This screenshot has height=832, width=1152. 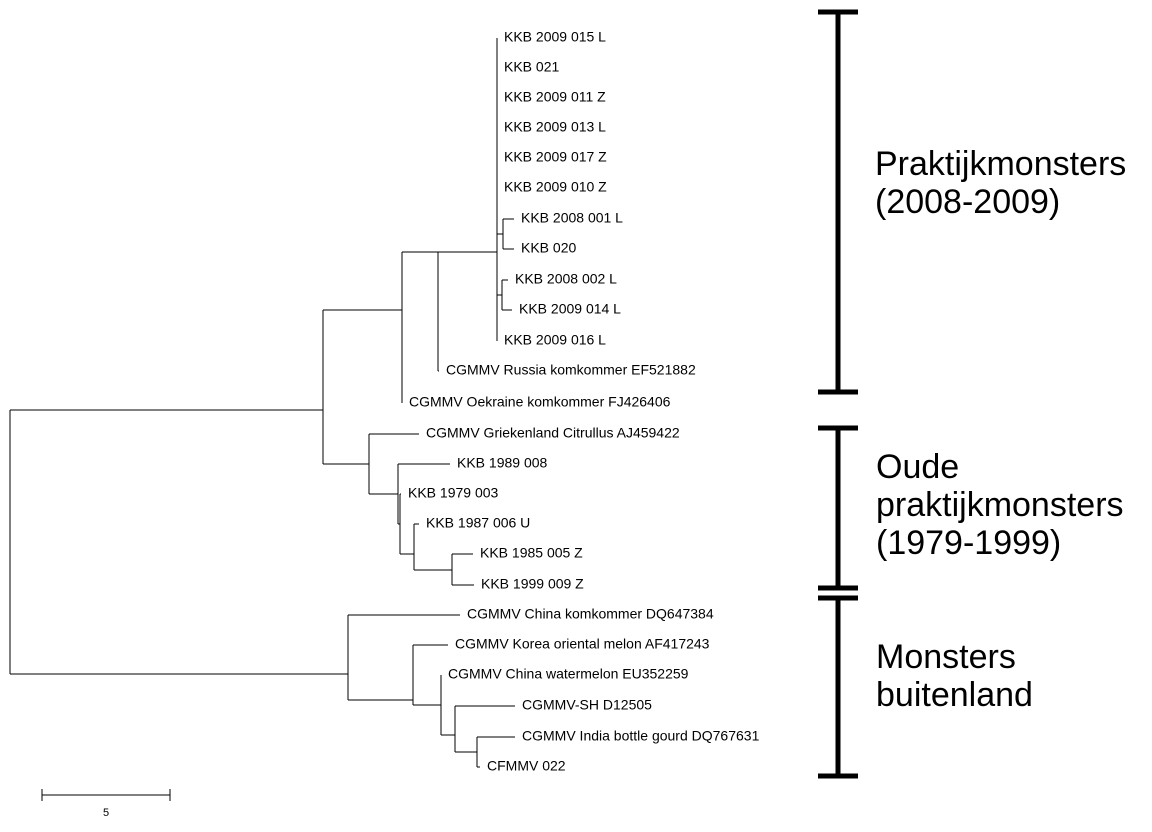 What do you see at coordinates (571, 370) in the screenshot?
I see `leaf-label: CGMMV Russia komkommer EF521882` at bounding box center [571, 370].